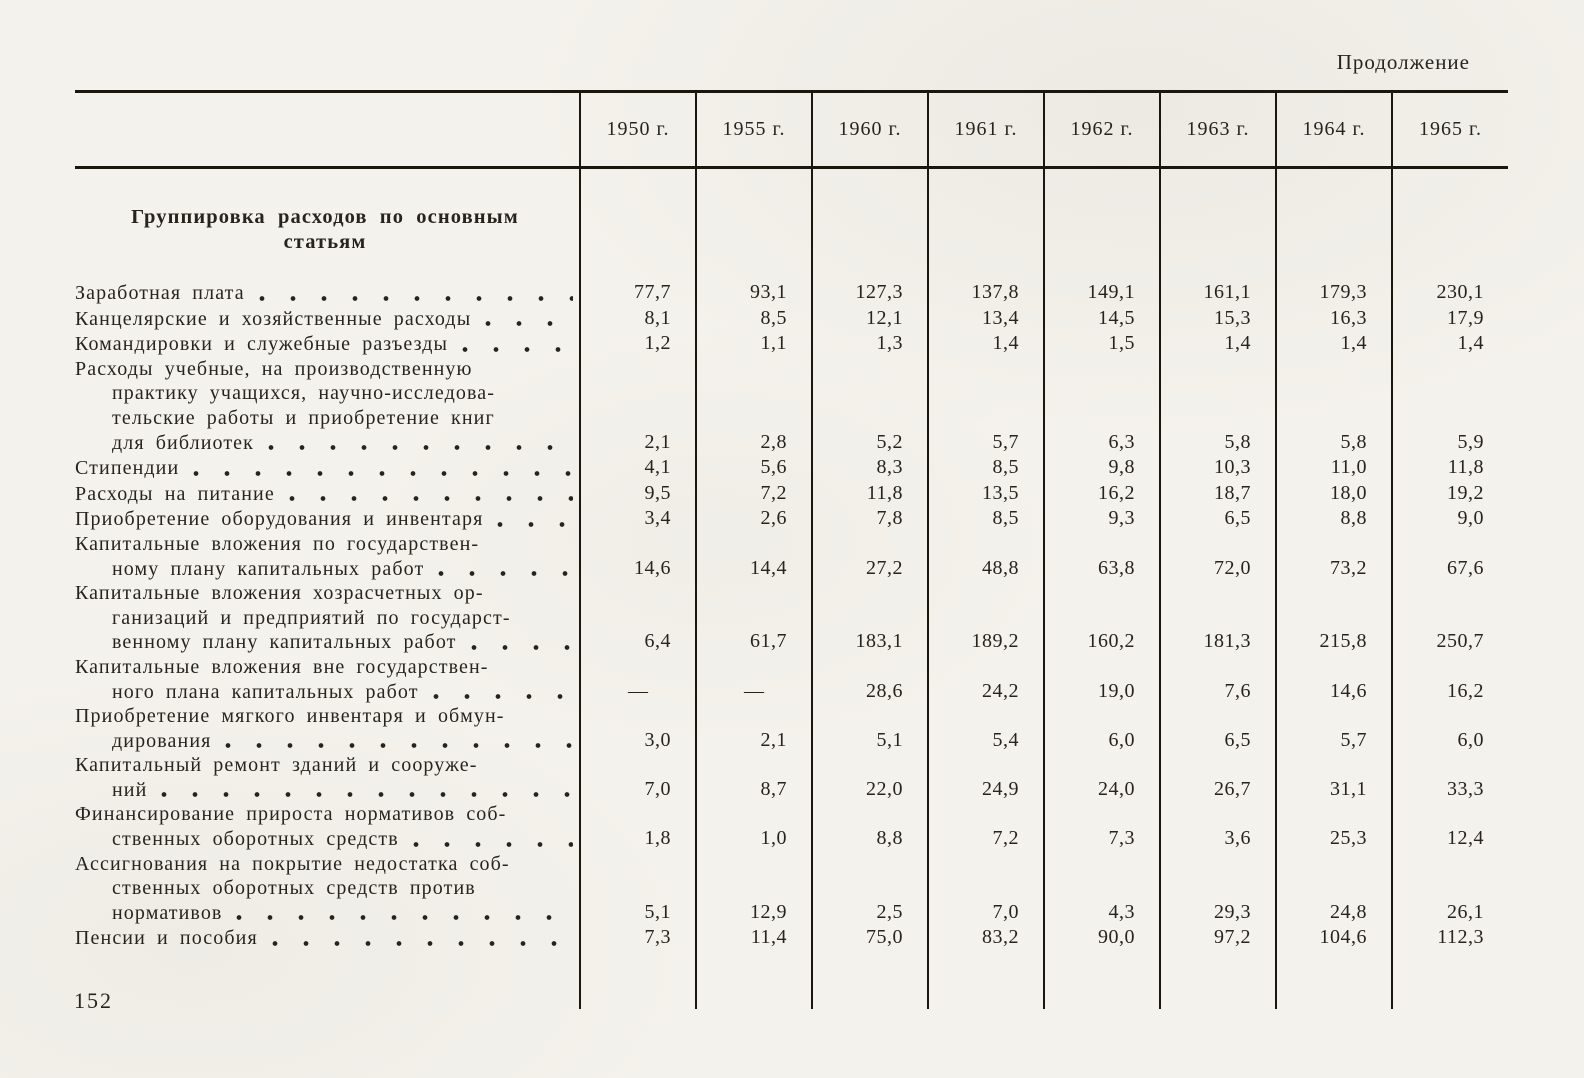  Describe the element at coordinates (1101, 318) in the screenshot. I see `value-cell: 14,5` at that location.